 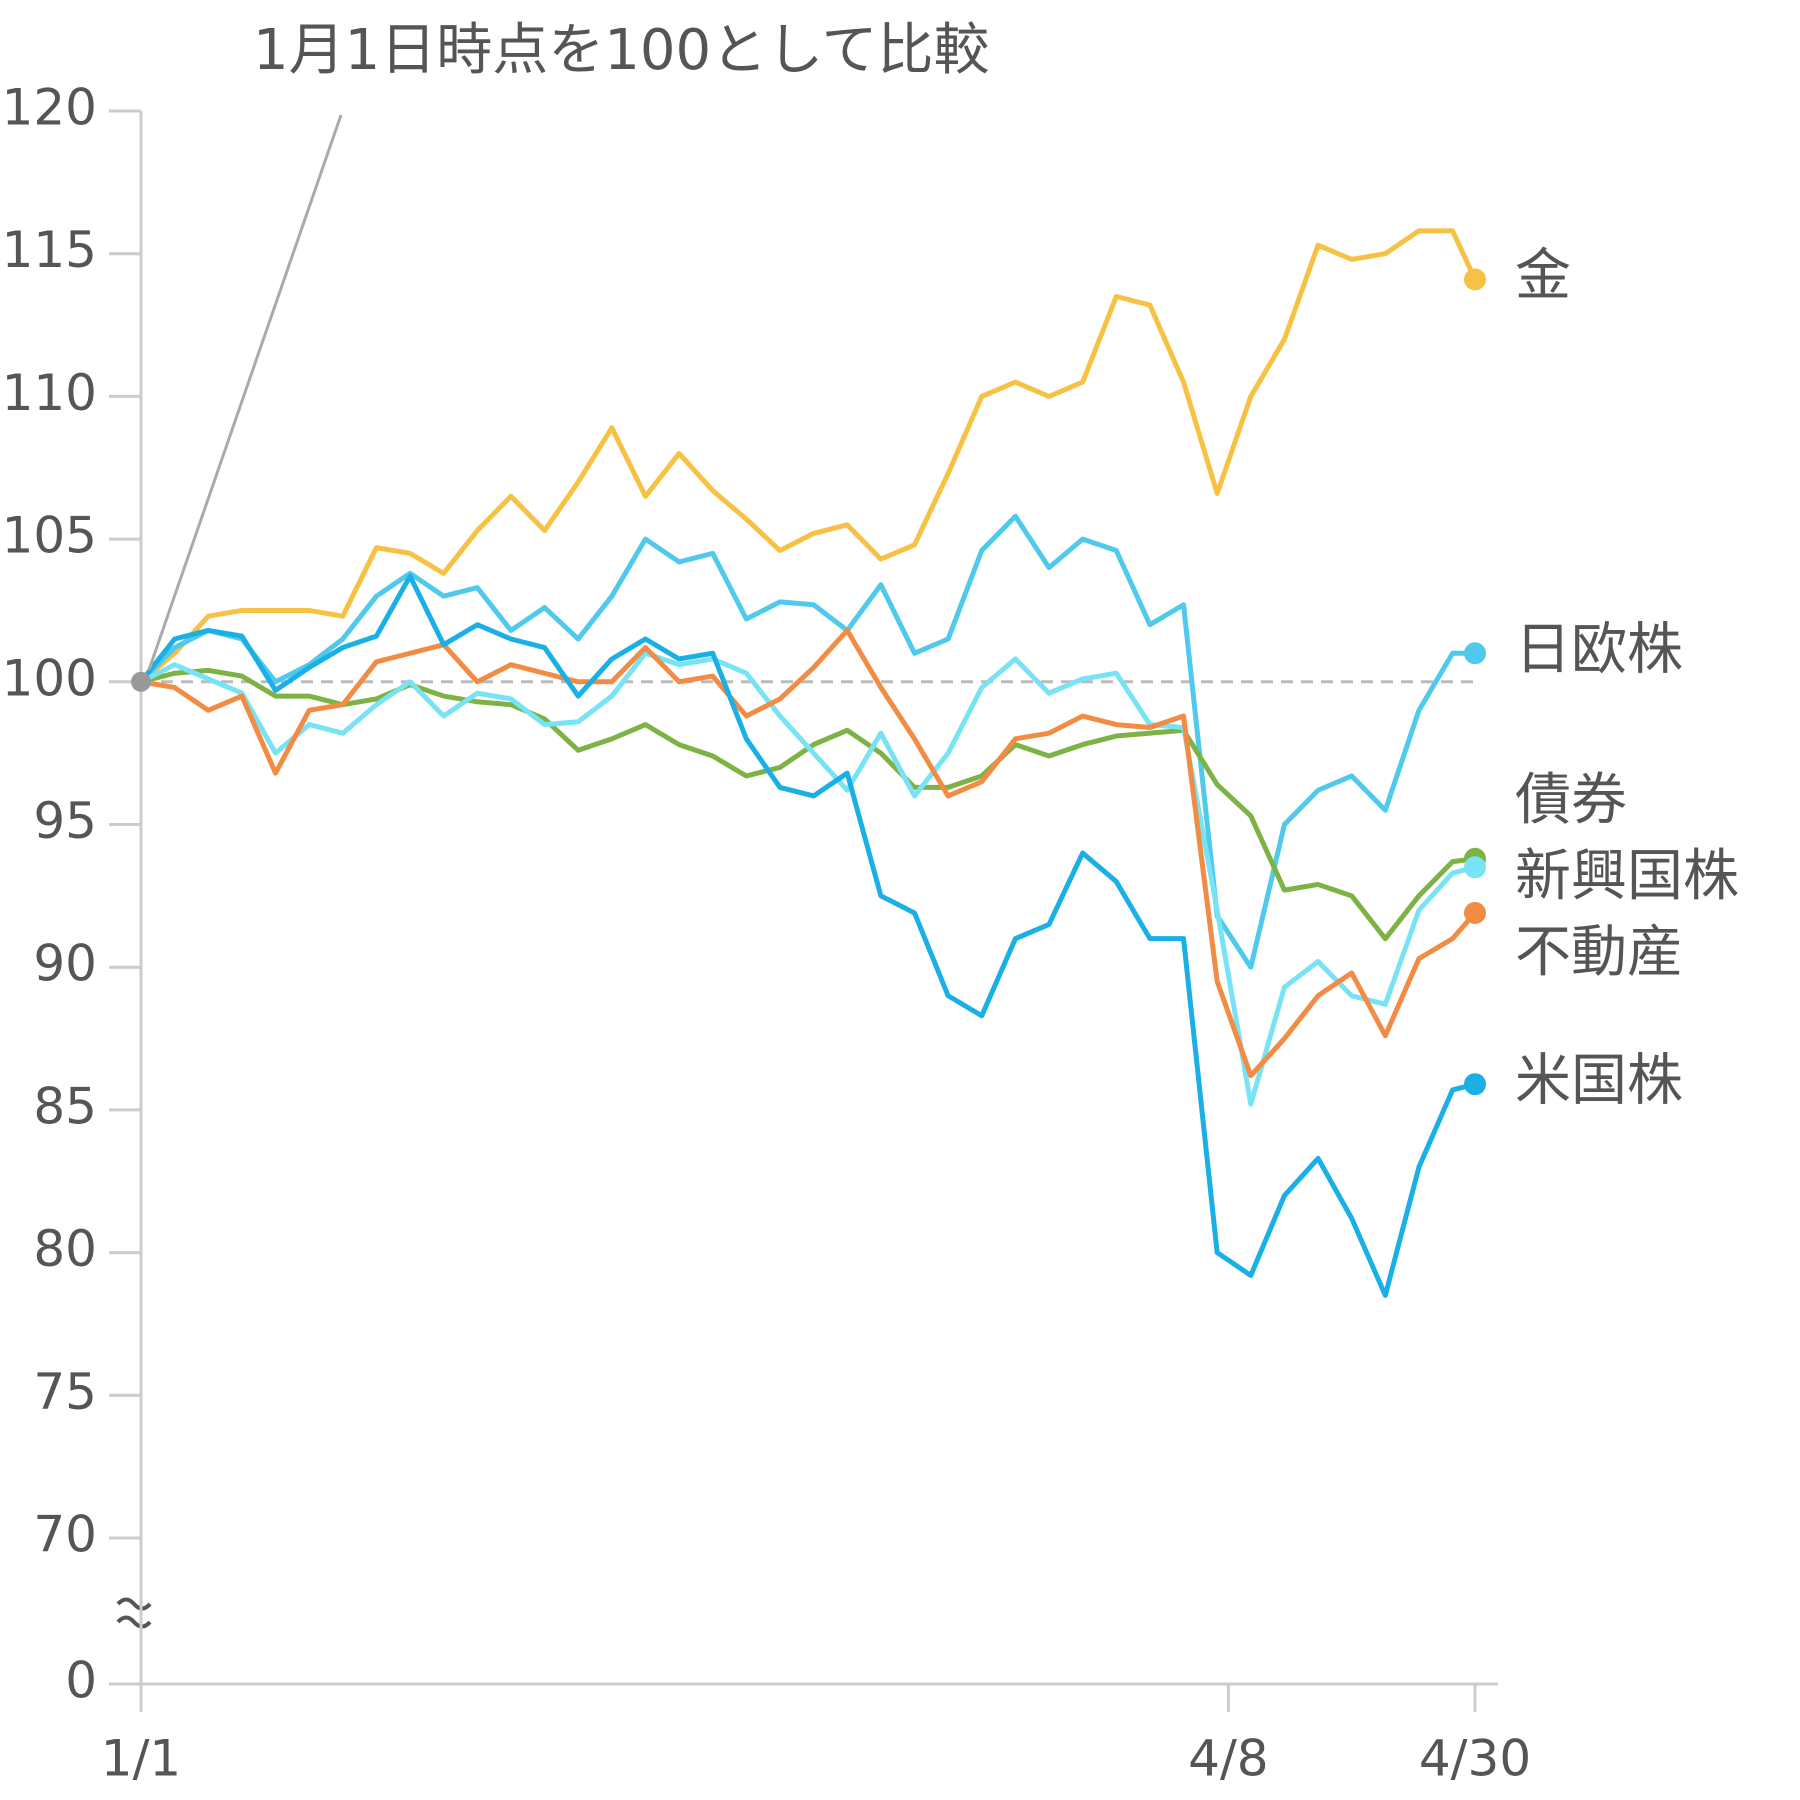 I want to click on series-label: 米国株, so click(x=1599, y=1080).